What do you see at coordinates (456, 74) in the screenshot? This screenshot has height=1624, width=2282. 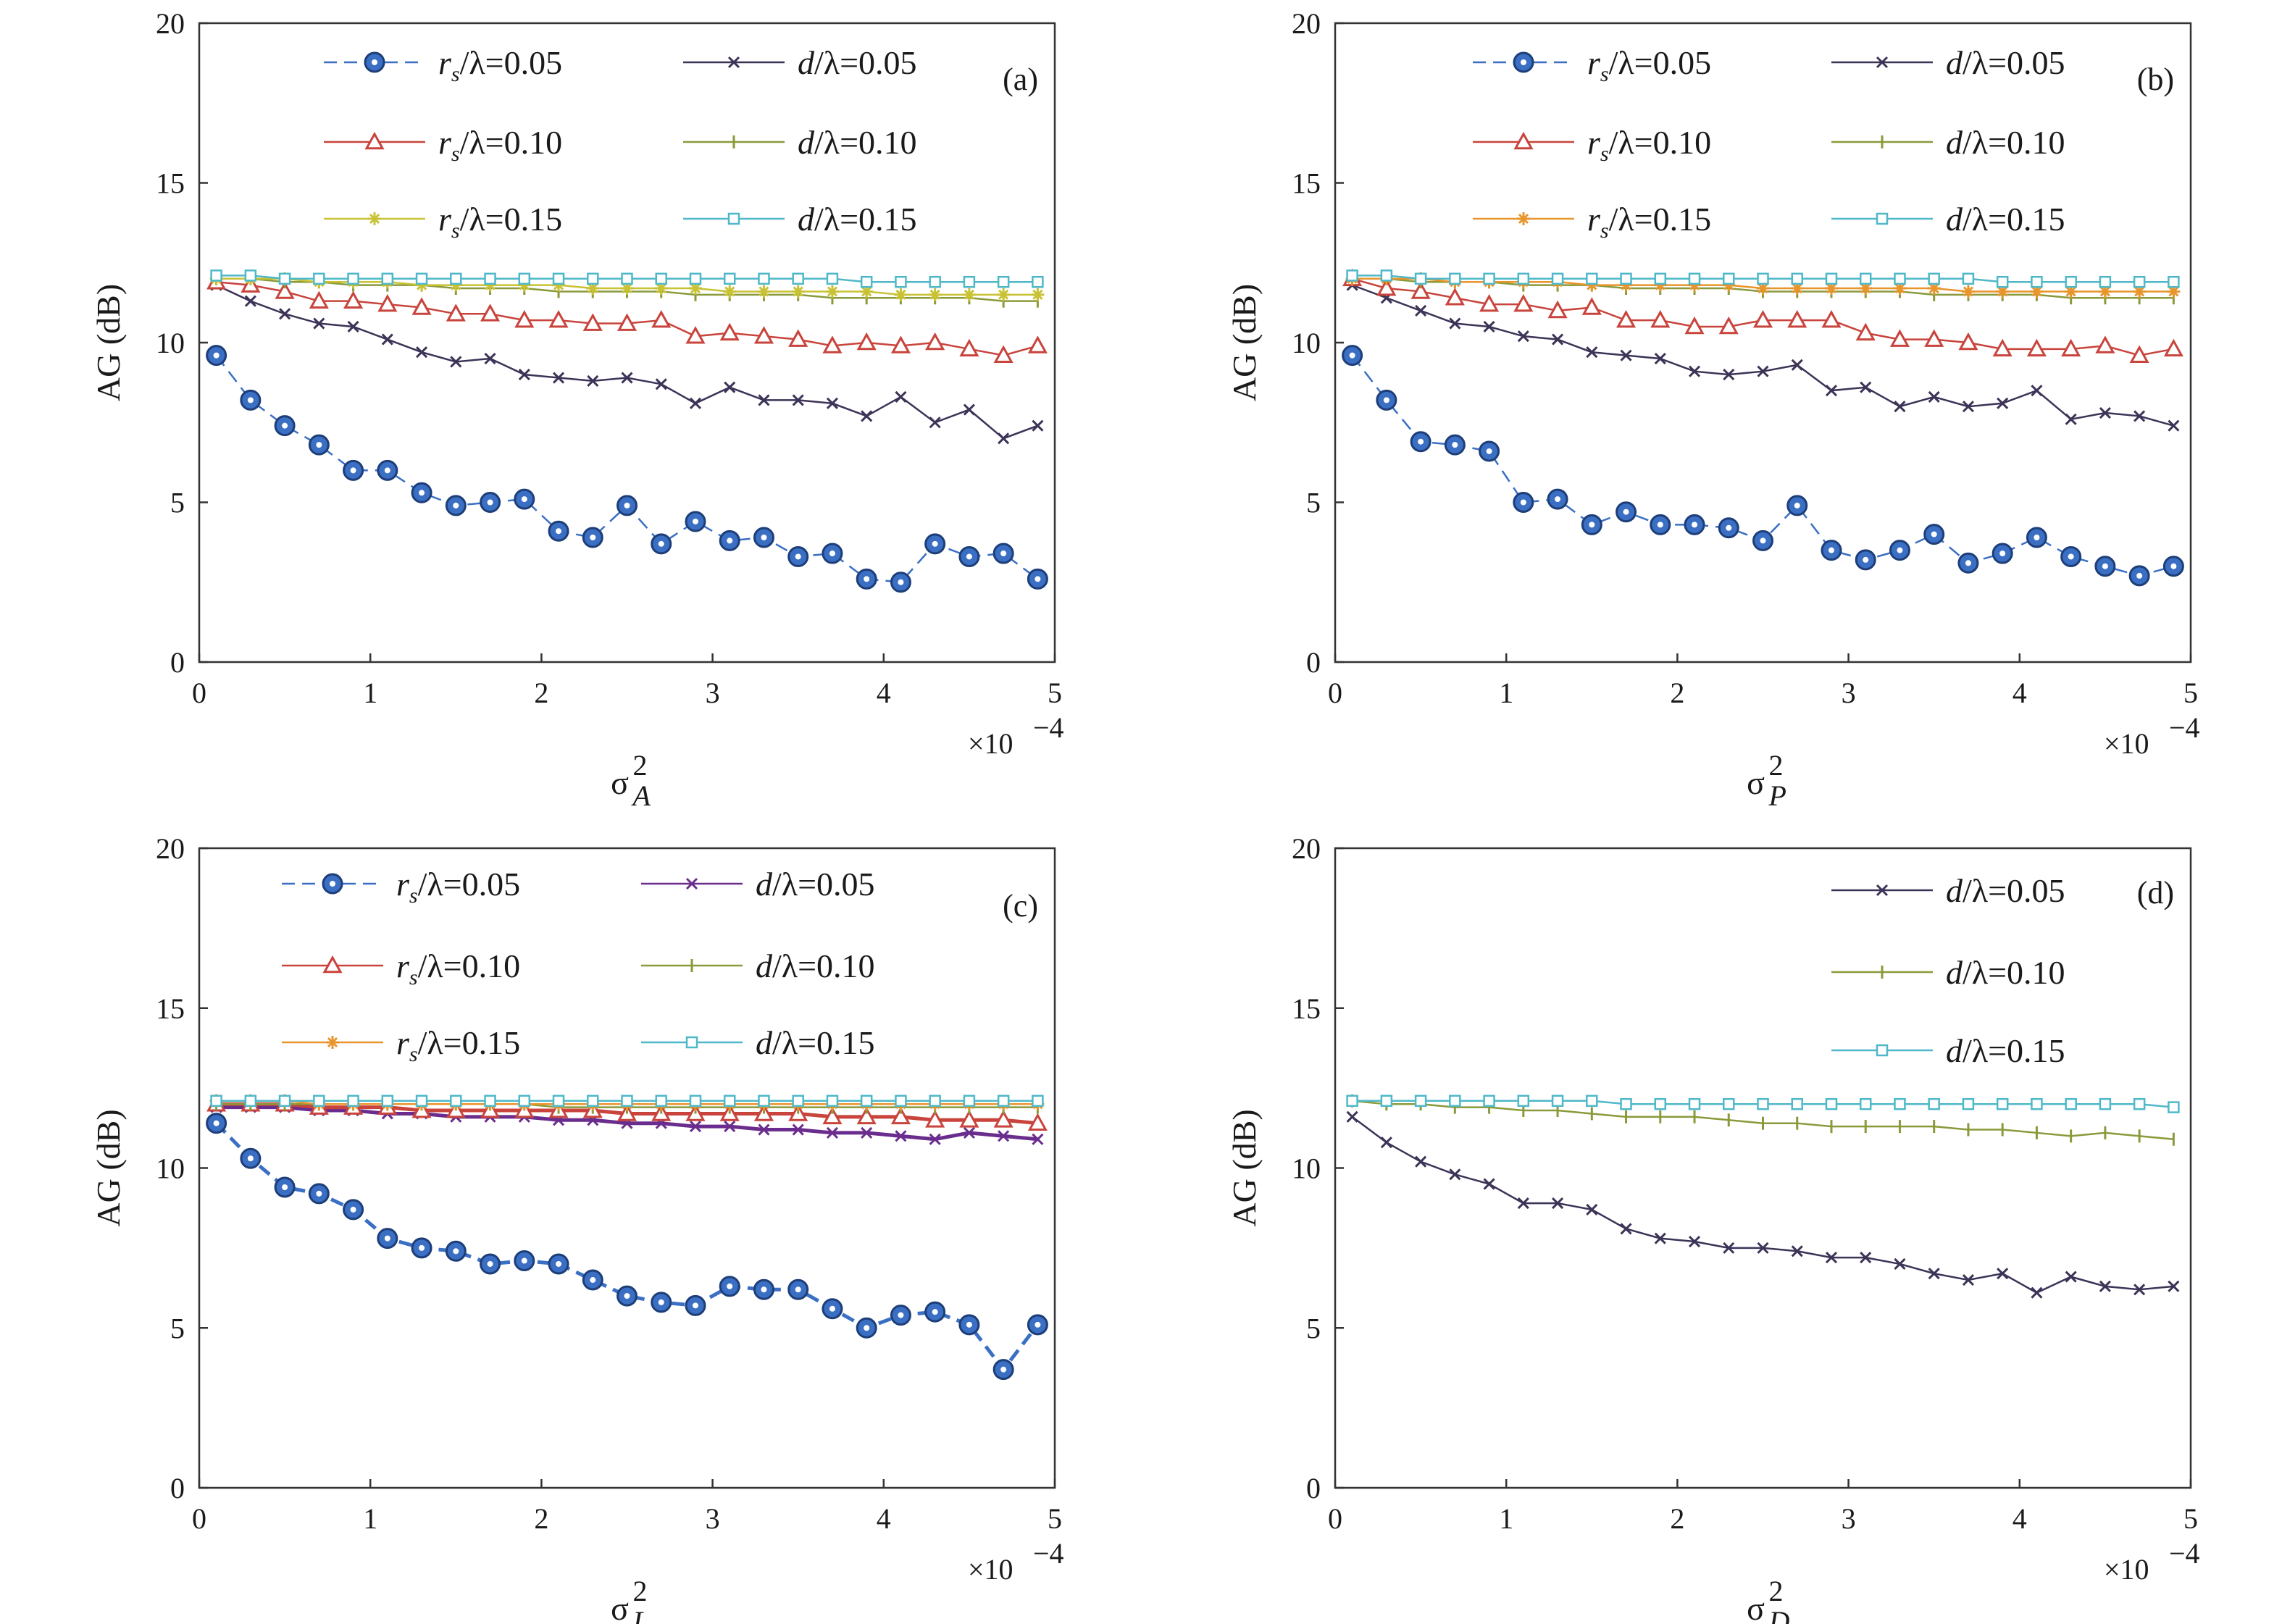 I see `legend-label-sub: s` at bounding box center [456, 74].